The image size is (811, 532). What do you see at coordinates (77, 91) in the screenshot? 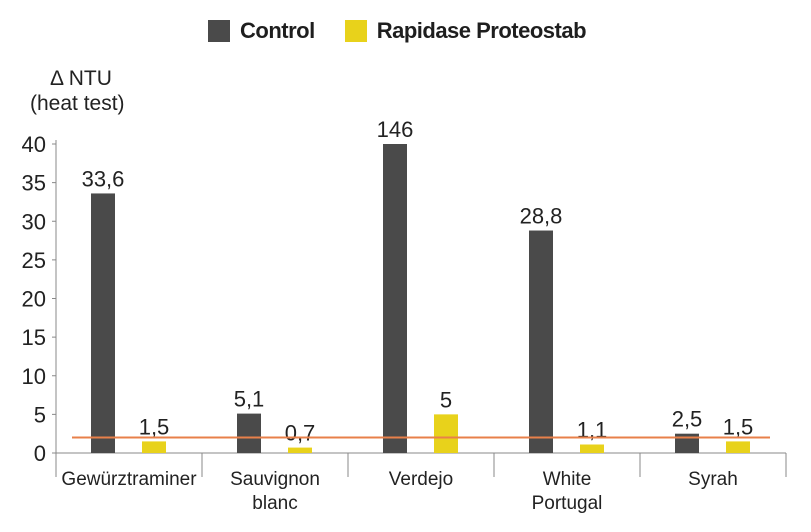
I see `y-axis-label: Δ NTU (heat test)` at bounding box center [77, 91].